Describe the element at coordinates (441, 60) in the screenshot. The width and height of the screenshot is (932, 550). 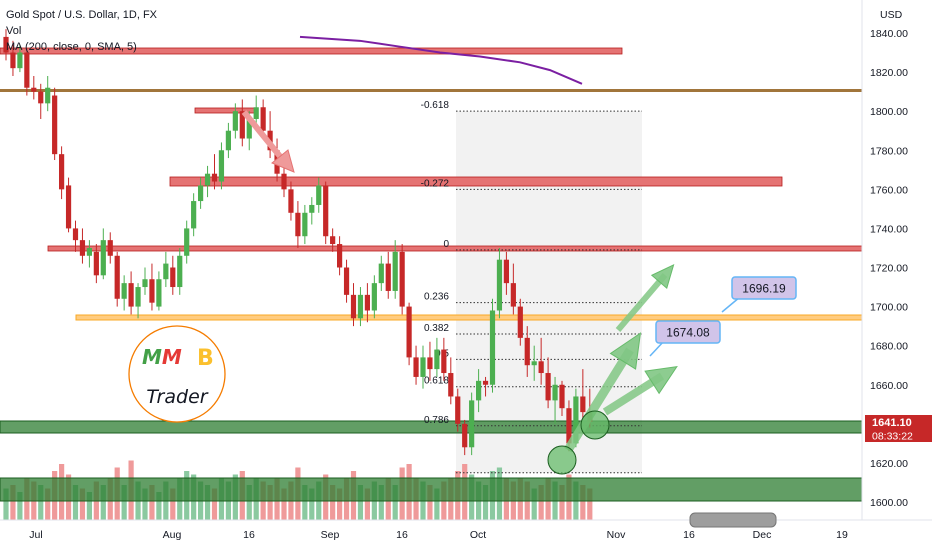
I see `ma-200-line` at that location.